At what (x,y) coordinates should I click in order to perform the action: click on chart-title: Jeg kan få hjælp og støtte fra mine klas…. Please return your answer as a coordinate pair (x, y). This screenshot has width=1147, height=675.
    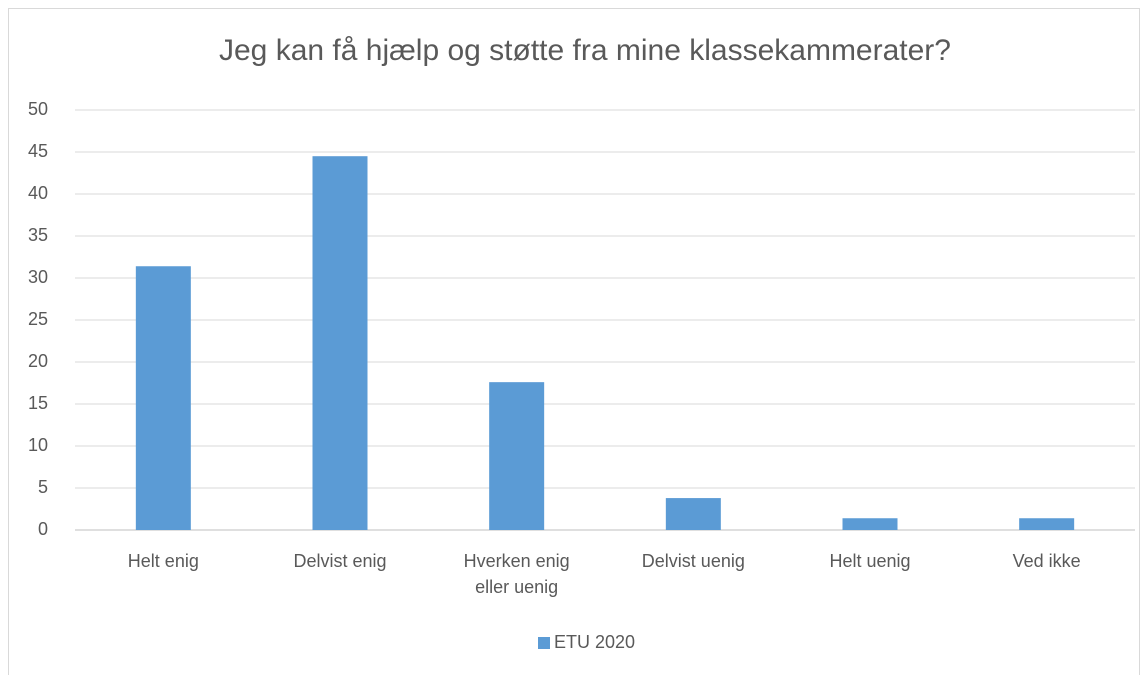
    Looking at the image, I should click on (585, 50).